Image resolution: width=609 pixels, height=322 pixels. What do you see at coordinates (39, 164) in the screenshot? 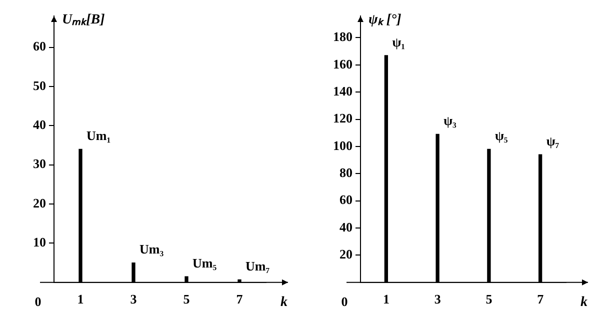
I see `y-tick-label: 30` at bounding box center [39, 164].